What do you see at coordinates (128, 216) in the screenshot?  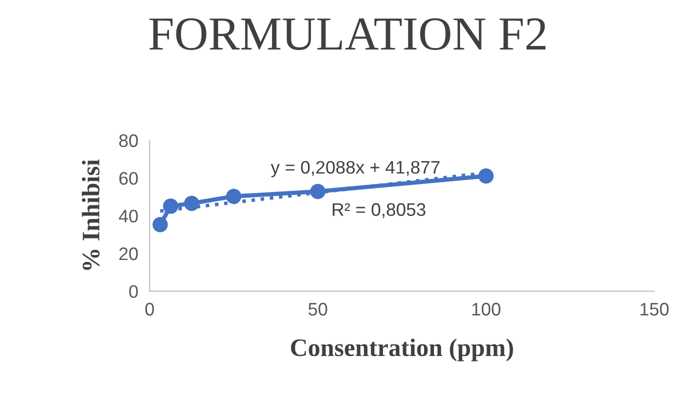 I see `y-tick-label: 40` at bounding box center [128, 216].